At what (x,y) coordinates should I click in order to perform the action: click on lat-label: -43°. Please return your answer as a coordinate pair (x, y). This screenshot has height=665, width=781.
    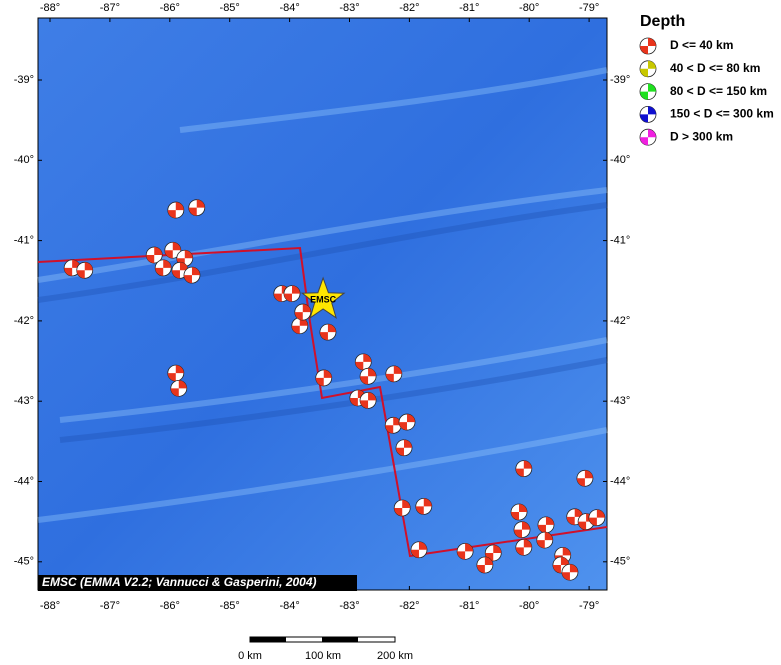
    Looking at the image, I should click on (24, 401).